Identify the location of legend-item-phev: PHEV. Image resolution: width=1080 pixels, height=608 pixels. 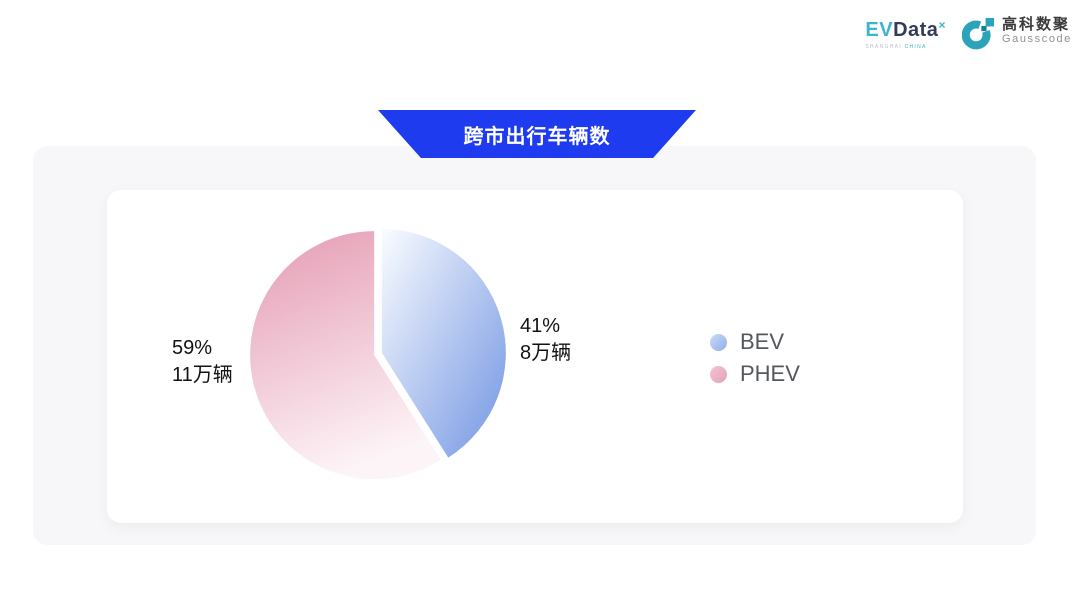
(755, 374).